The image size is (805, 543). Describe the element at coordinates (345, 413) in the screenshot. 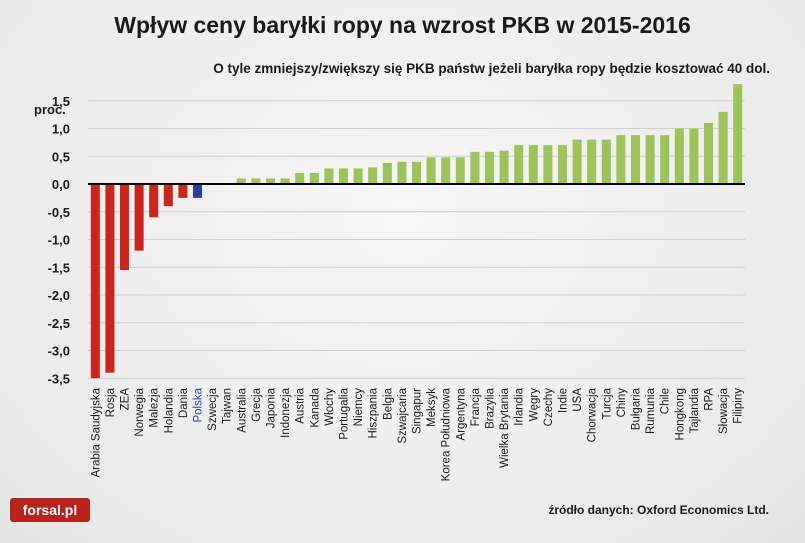

I see `x-tick-label: Portugalia` at that location.